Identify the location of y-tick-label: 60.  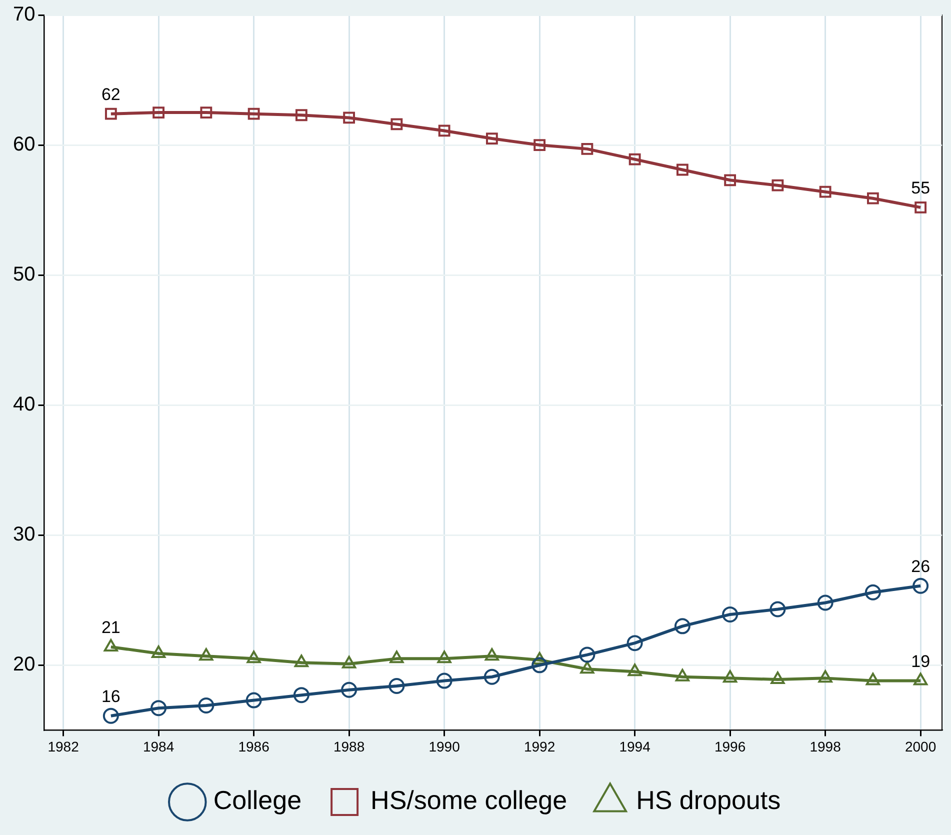
(24, 145).